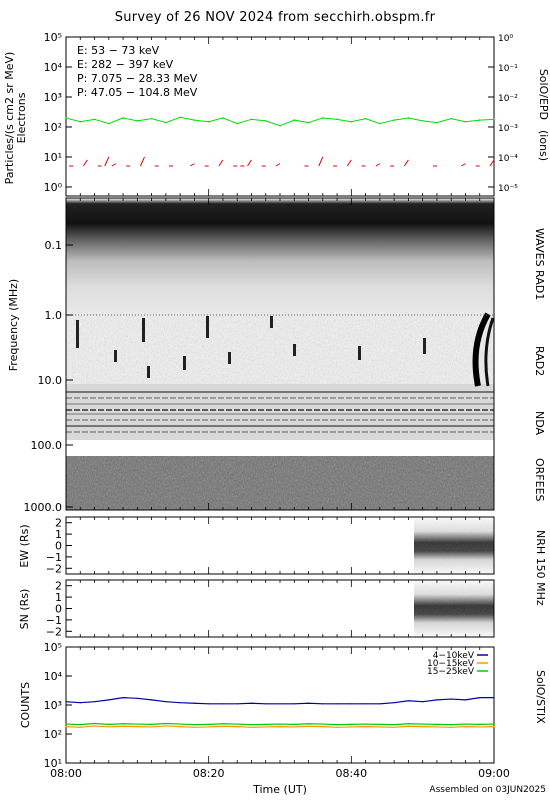 This screenshot has width=550, height=800. What do you see at coordinates (508, 129) in the screenshot?
I see `epd-ytick-right-label: 10⁻³` at bounding box center [508, 129].